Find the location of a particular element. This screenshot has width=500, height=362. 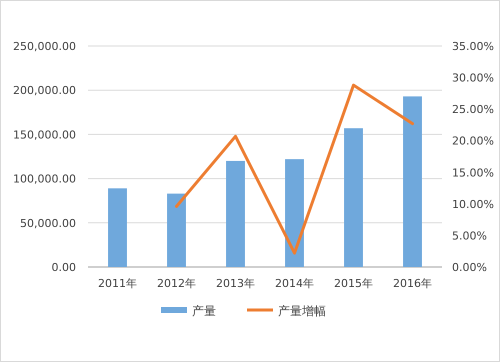

y2-tick-label: 0.00% is located at coordinates (469, 267).